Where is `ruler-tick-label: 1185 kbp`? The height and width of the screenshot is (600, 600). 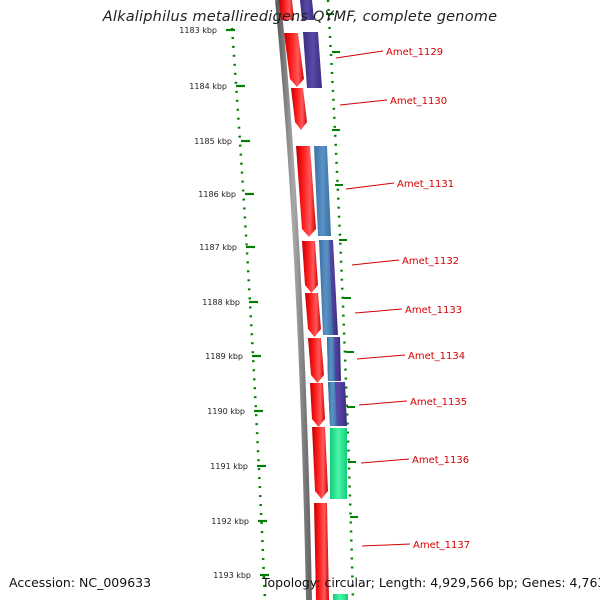
ruler-tick-label: 1185 kbp is located at coordinates (213, 141).